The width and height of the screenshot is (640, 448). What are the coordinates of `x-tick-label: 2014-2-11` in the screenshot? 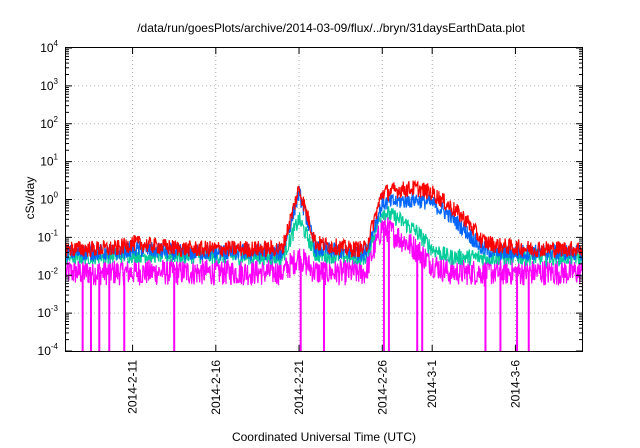 It's located at (133, 387).